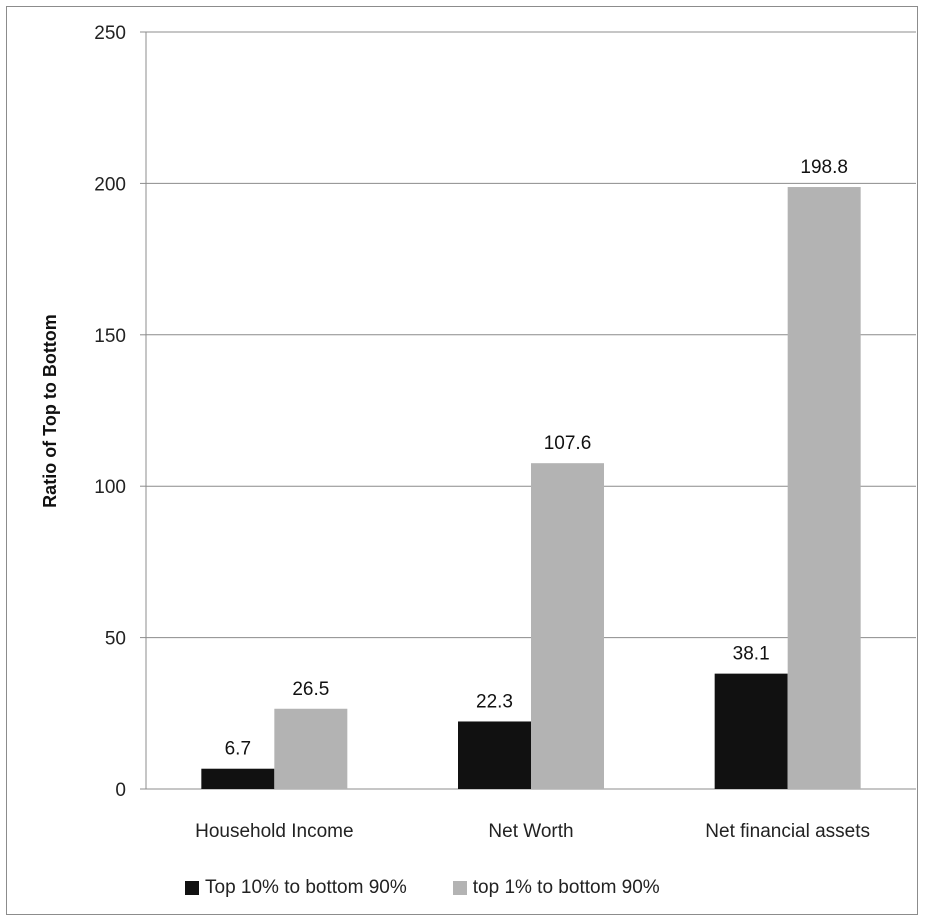  What do you see at coordinates (110, 487) in the screenshot?
I see `y-tick-label: 100` at bounding box center [110, 487].